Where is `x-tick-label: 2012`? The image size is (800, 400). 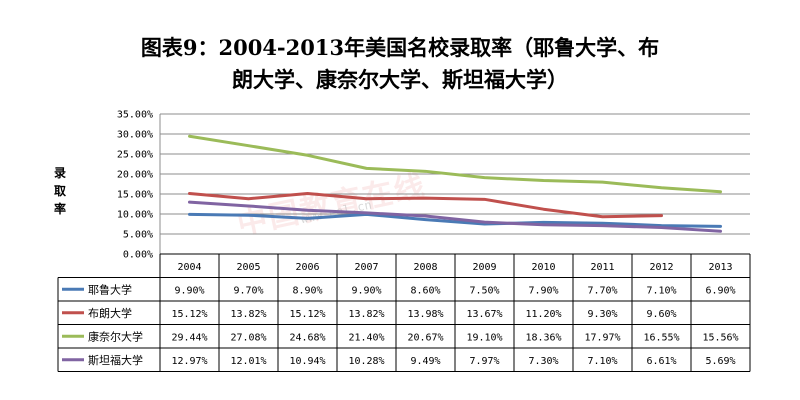
x-tick-label: 2012 is located at coordinates (661, 267).